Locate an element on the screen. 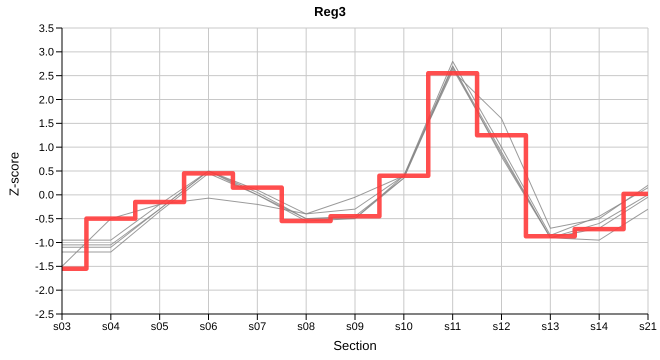  x-tick-label: s06 is located at coordinates (209, 326).